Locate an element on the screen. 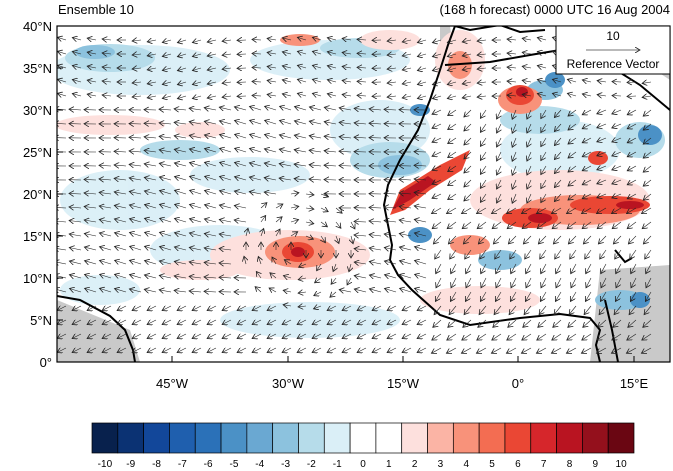 Image resolution: width=673 pixels, height=471 pixels. colorbar-label: 1 is located at coordinates (389, 464).